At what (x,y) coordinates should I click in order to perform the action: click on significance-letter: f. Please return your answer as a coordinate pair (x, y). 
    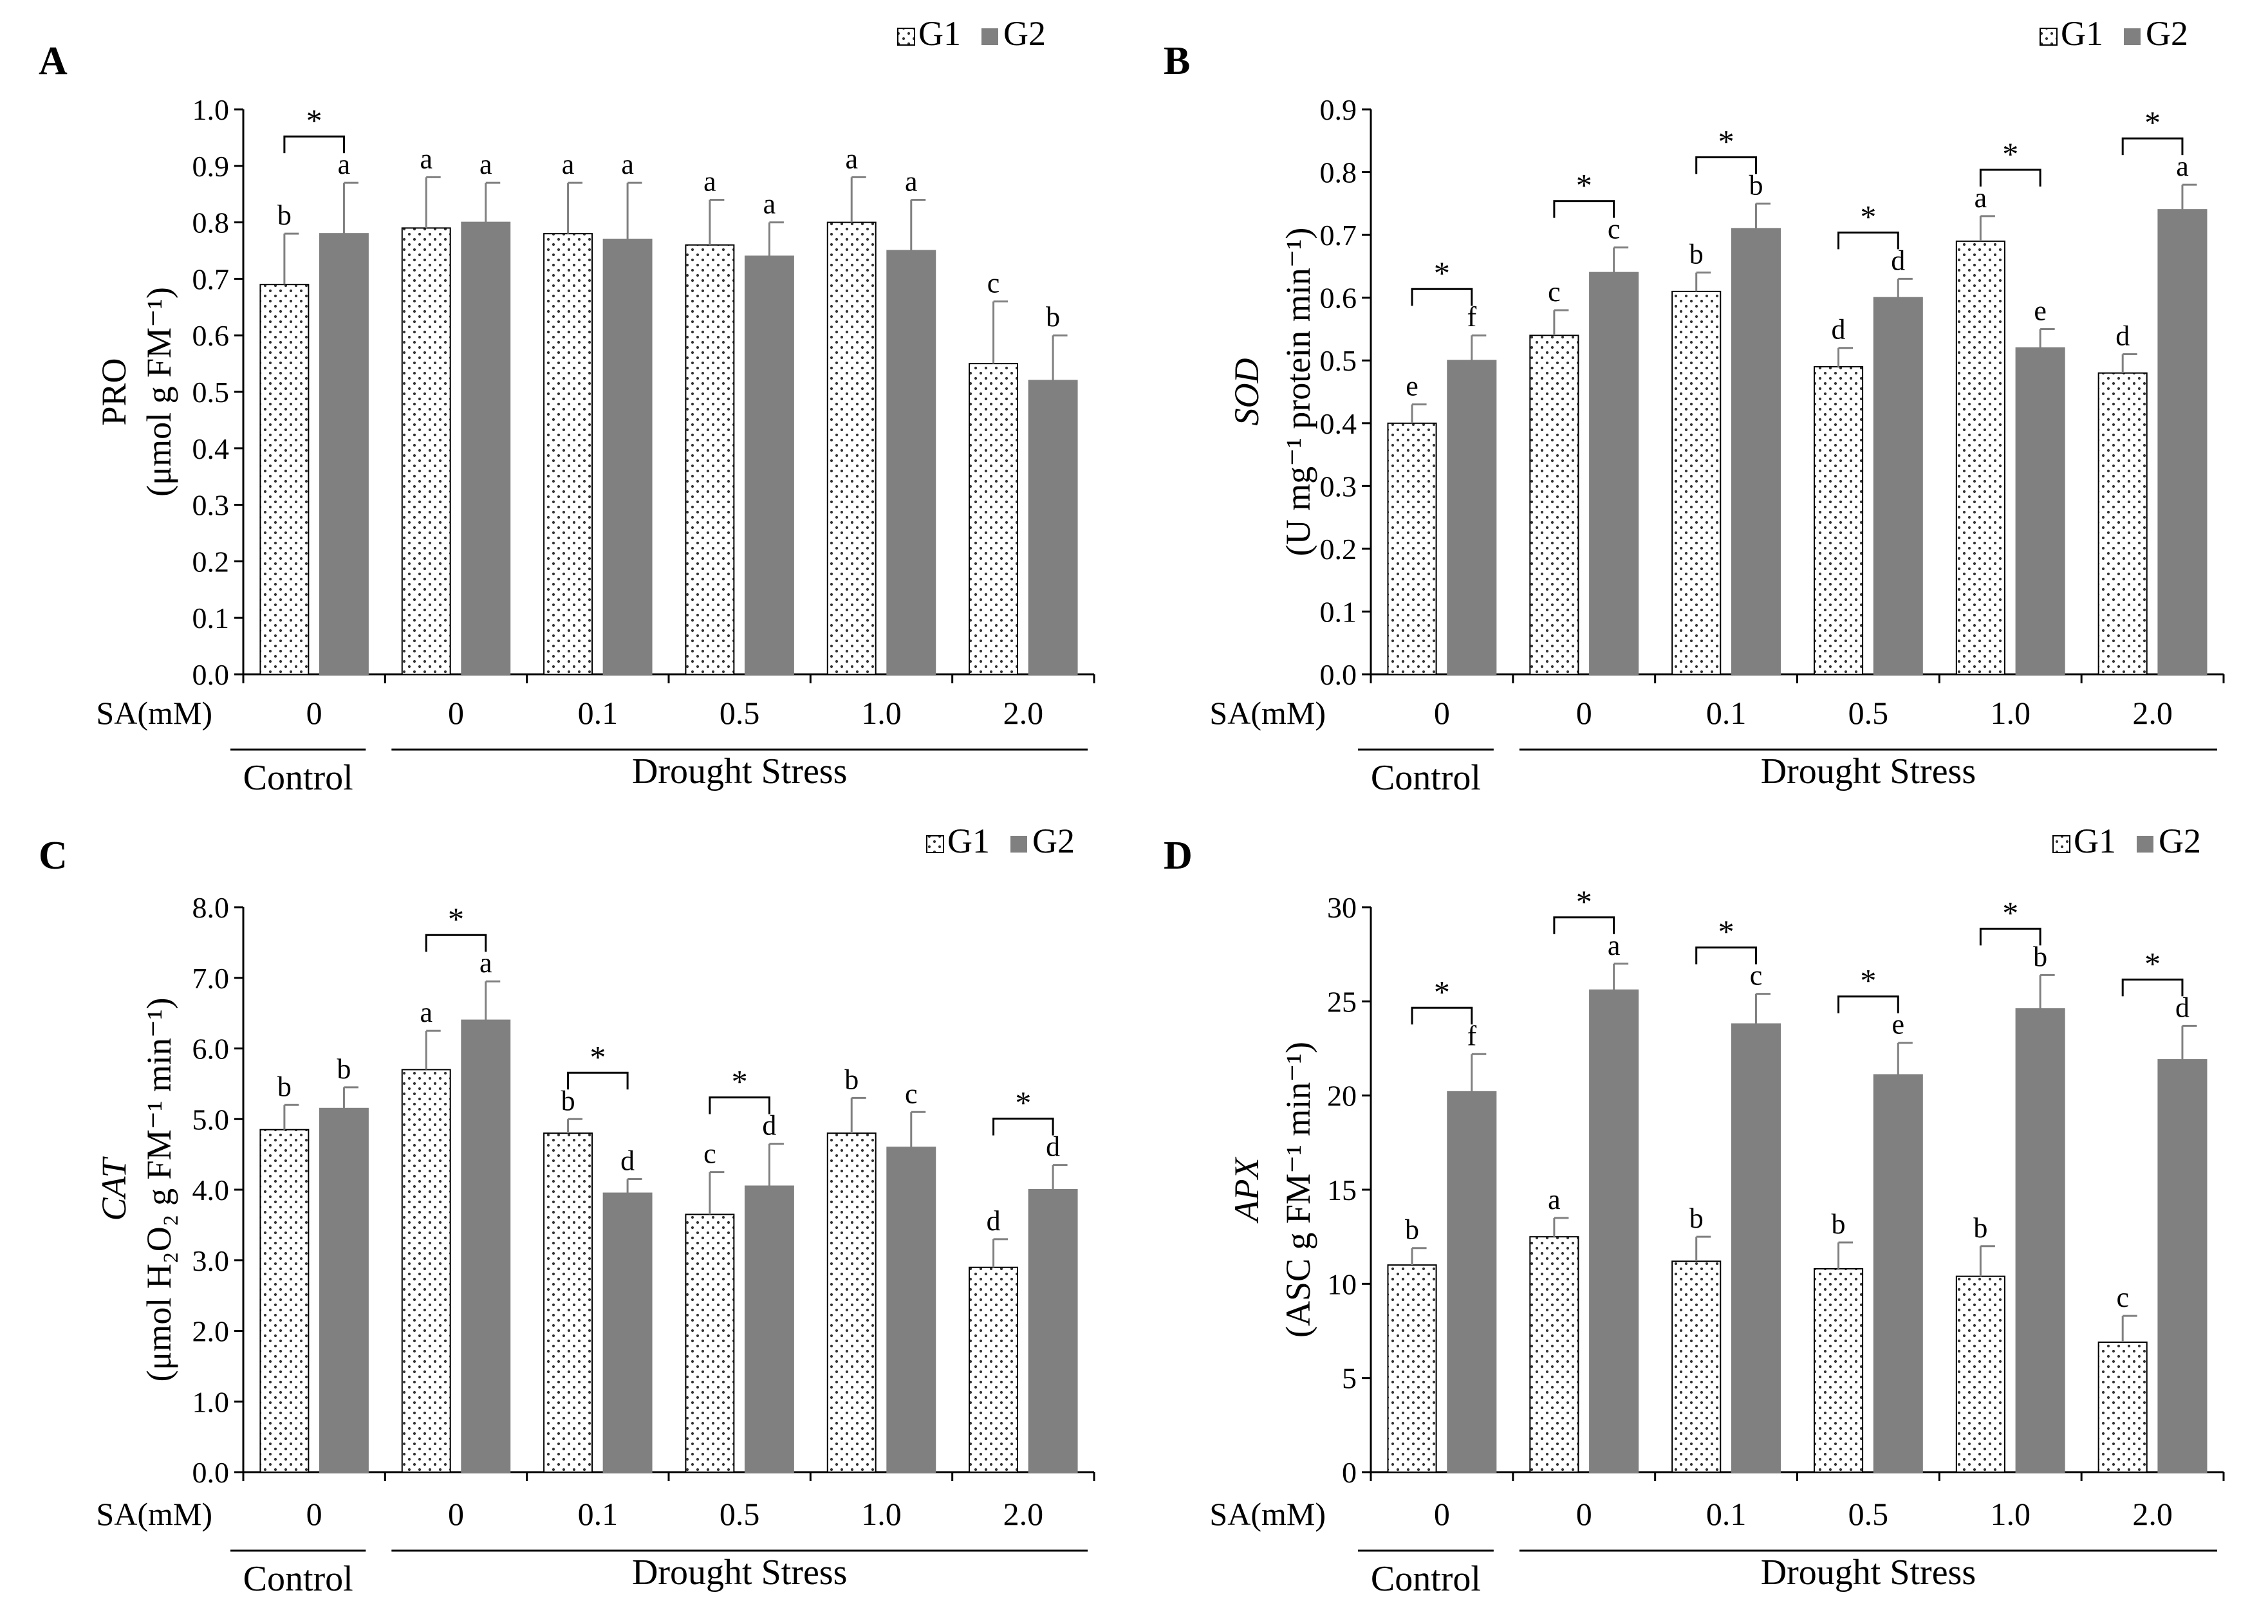
    Looking at the image, I should click on (1471, 1035).